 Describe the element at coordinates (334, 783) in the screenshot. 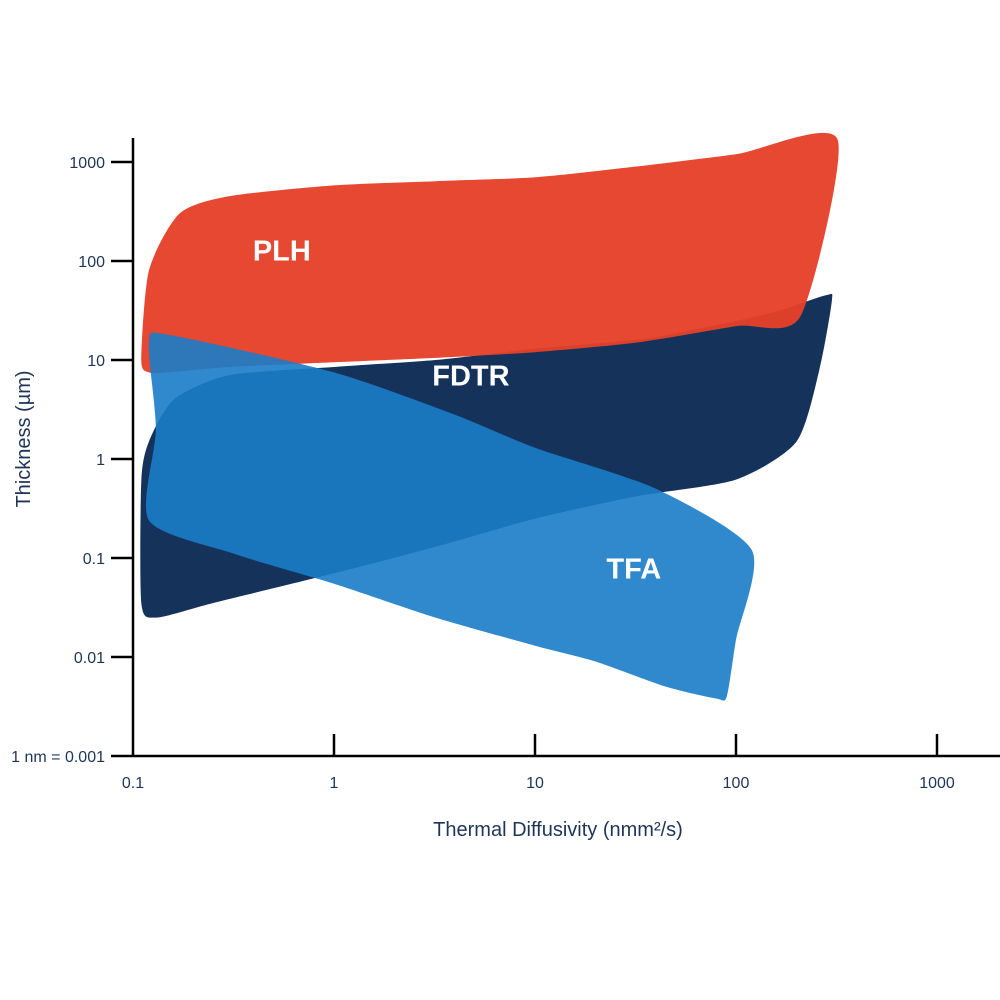

I see `x-tick-label: 1` at that location.